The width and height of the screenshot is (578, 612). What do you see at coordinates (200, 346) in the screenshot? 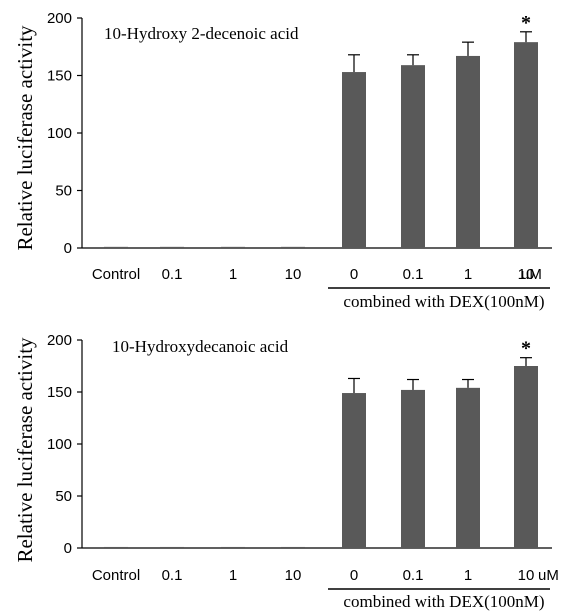
I see `chart-title: 10-Hydroxydecanoic acid` at bounding box center [200, 346].